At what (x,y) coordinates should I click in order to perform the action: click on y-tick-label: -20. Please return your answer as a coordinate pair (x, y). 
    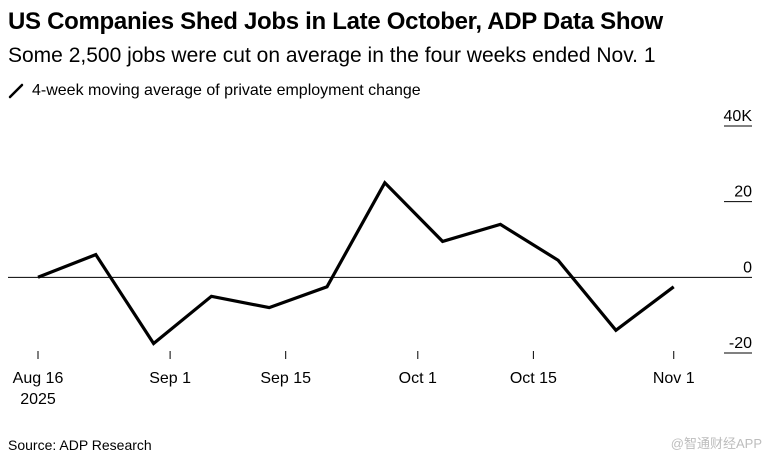
    Looking at the image, I should click on (740, 343).